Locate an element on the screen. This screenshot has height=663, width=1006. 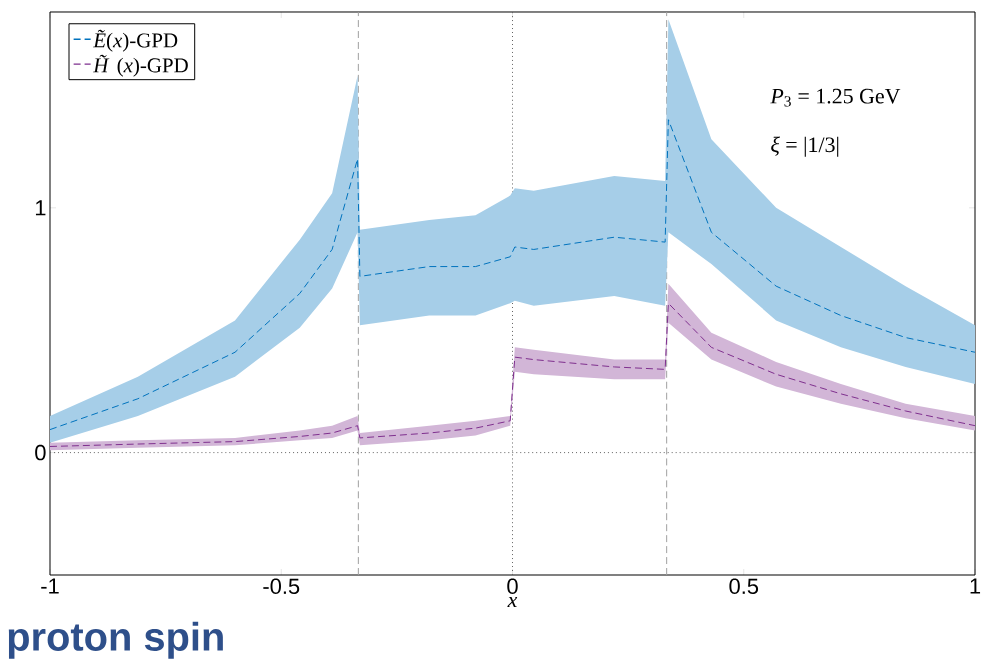
x-tick-label: -1 is located at coordinates (50, 586).